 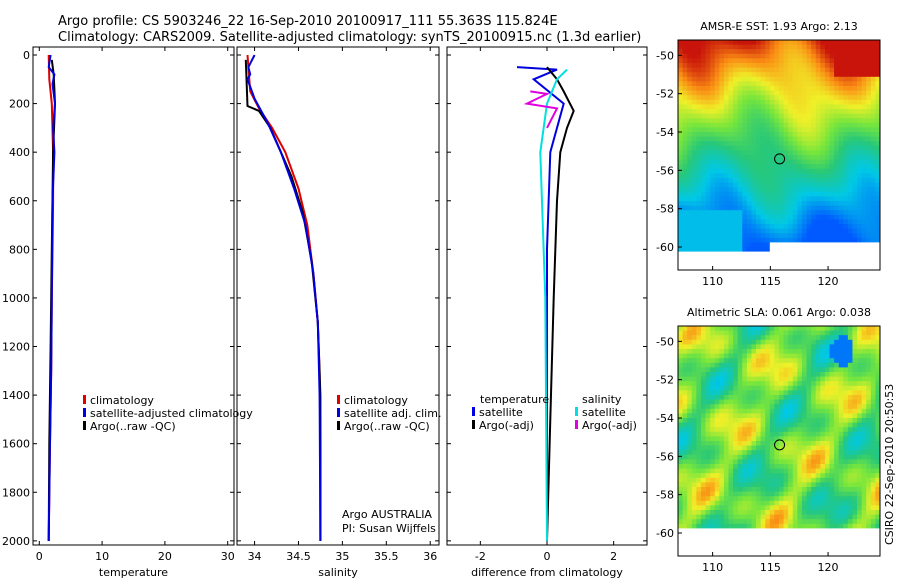 I want to click on depth-tick-label: 1000, so click(x=16, y=298).